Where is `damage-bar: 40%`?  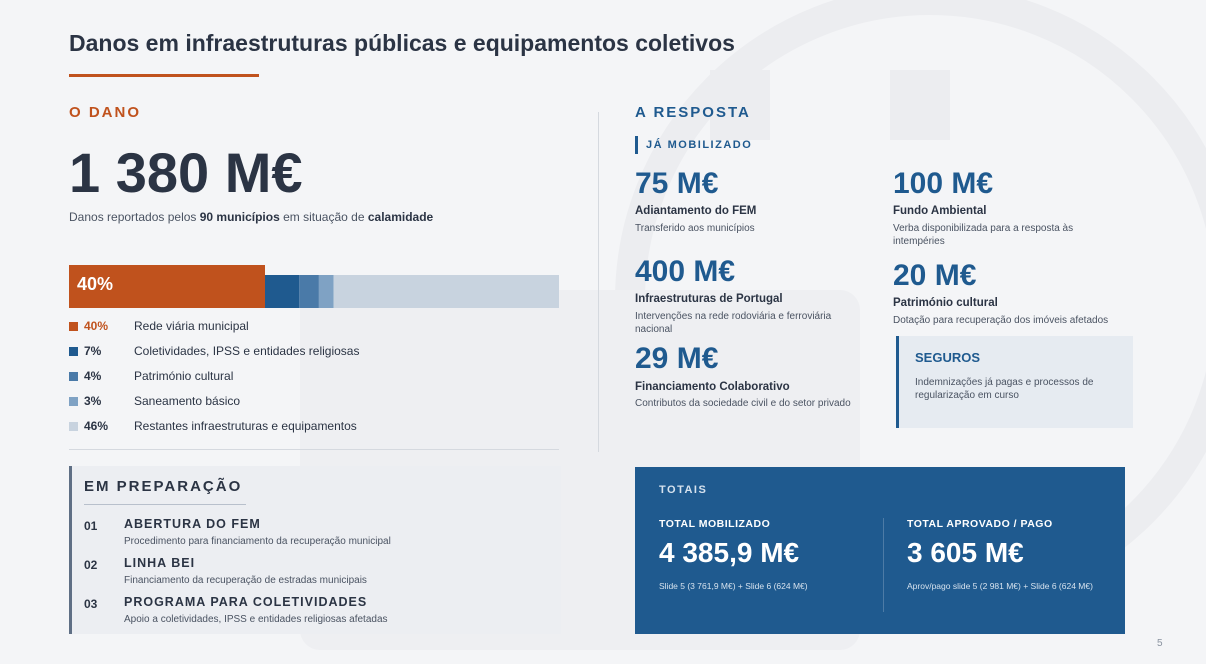
damage-bar: 40% is located at coordinates (314, 286).